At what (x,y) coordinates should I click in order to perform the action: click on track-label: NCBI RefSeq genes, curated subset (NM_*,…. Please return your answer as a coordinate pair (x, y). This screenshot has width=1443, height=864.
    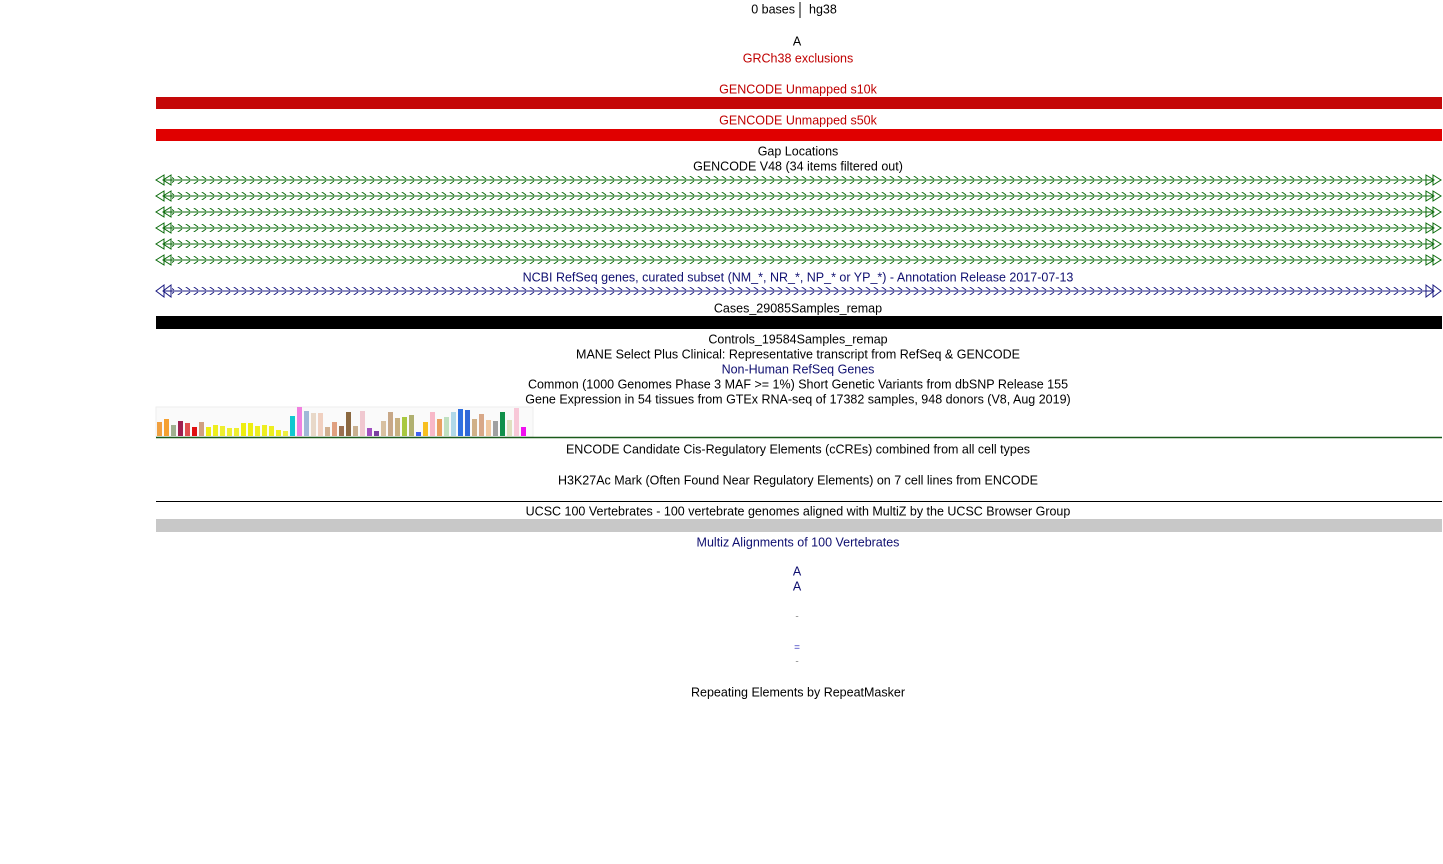
    Looking at the image, I should click on (798, 277).